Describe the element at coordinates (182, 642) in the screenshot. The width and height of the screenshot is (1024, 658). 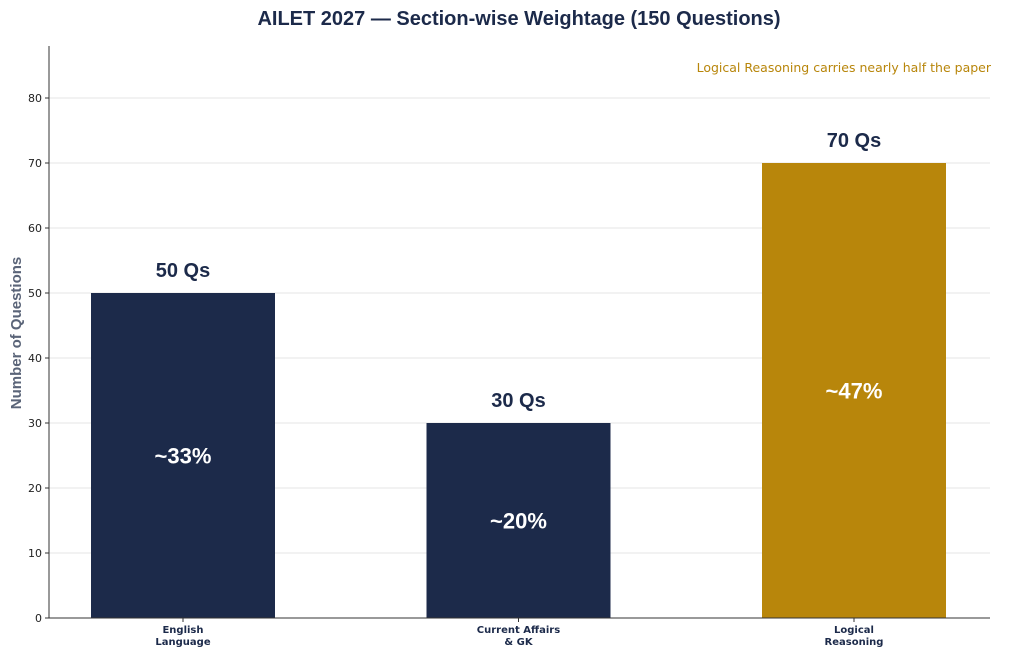
I see `x-tick-label: Language` at that location.